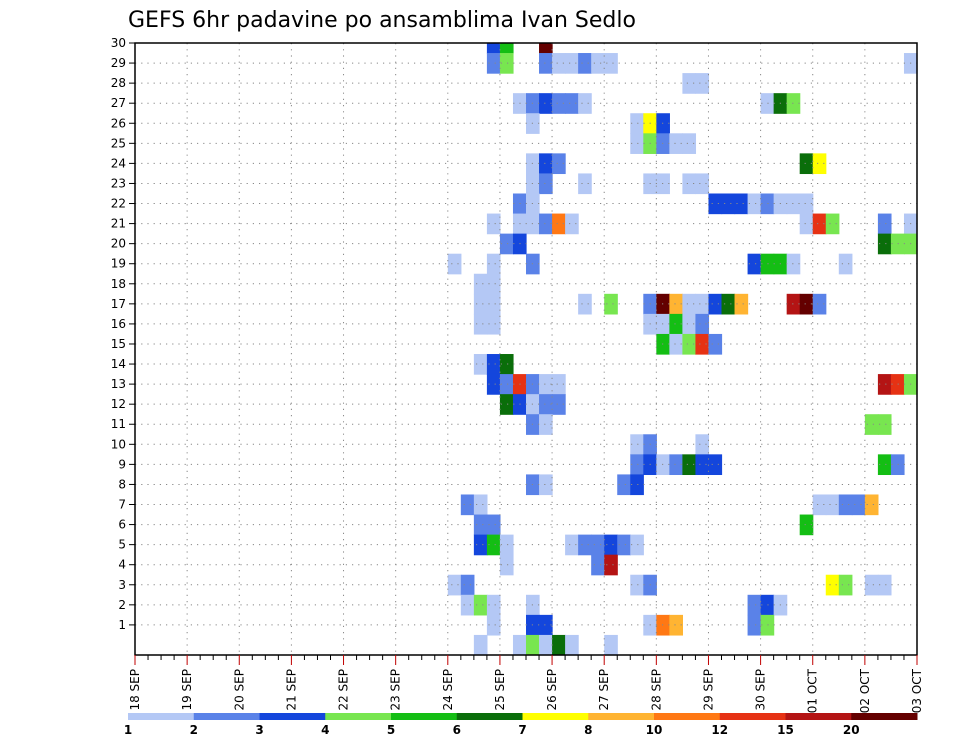 This screenshot has height=742, width=960. What do you see at coordinates (122, 505) in the screenshot?
I see `y-tick-label: 7` at bounding box center [122, 505].